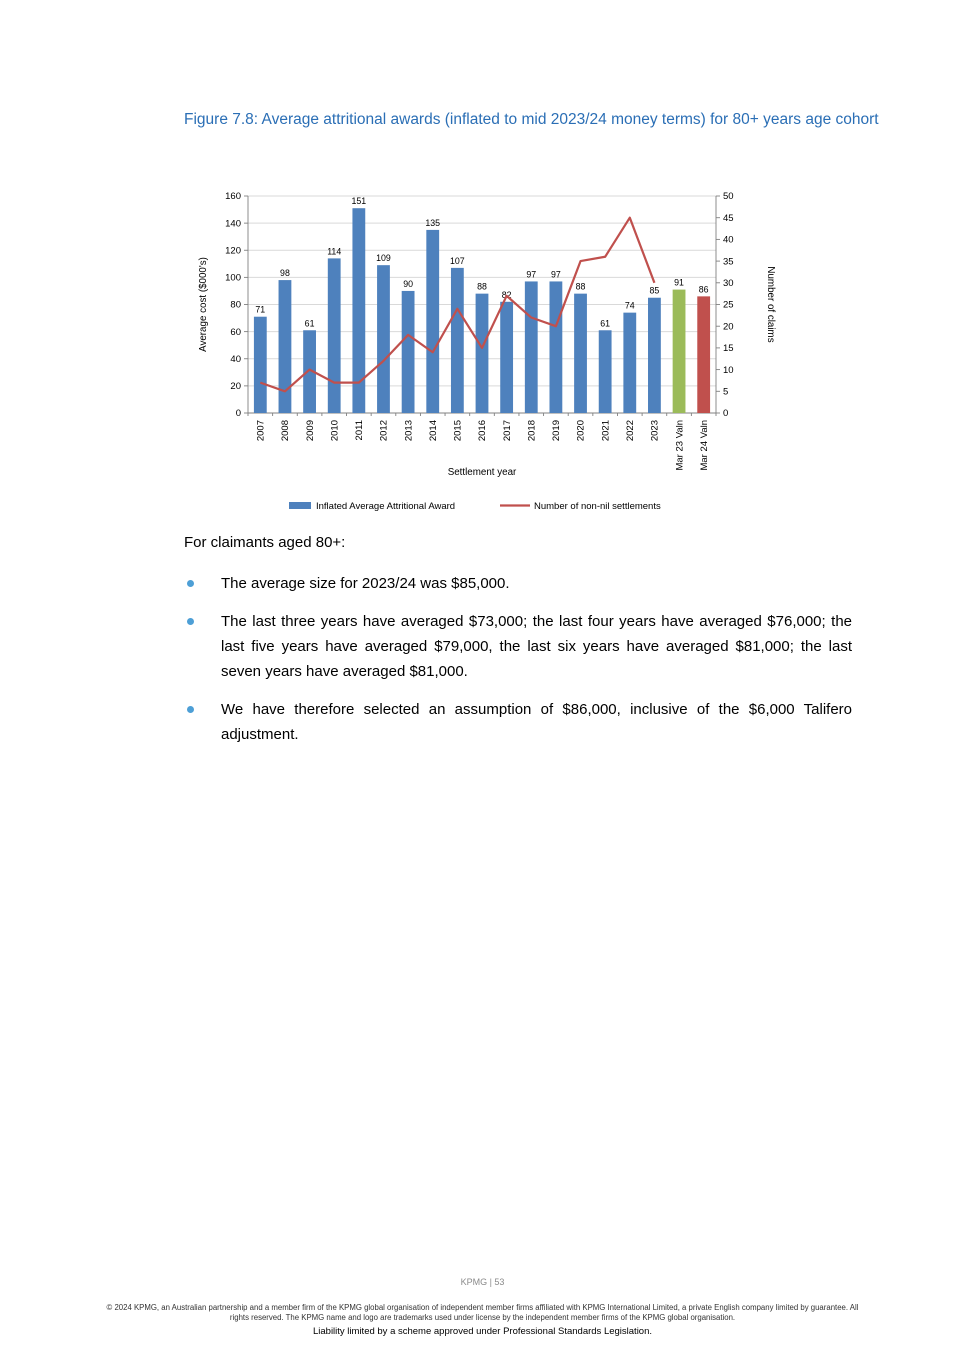 This screenshot has height=1365, width=965. What do you see at coordinates (630, 306) in the screenshot?
I see `bar-data-label: 74` at bounding box center [630, 306].